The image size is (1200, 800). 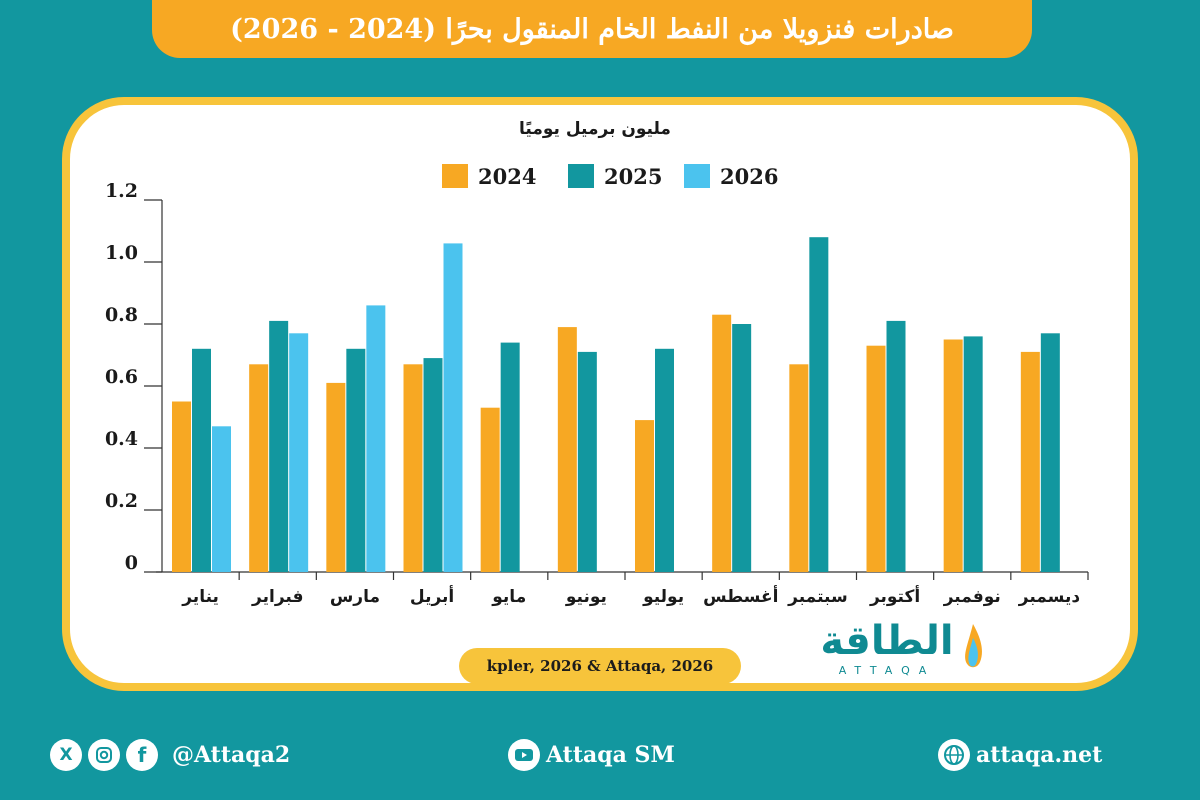 What do you see at coordinates (432, 596) in the screenshot?
I see `x-category-label: أبريل` at bounding box center [432, 596].